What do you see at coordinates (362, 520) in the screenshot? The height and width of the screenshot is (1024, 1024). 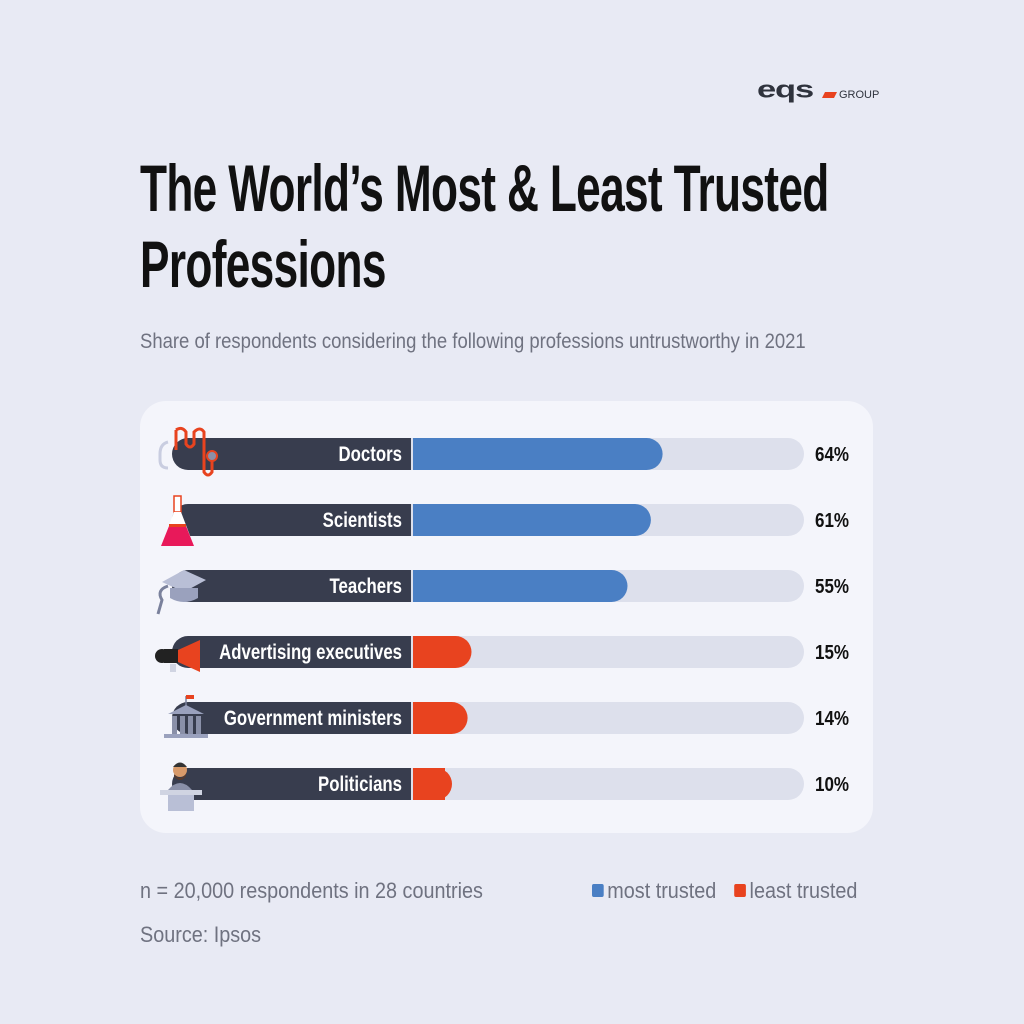 I see `category-label: Scientists` at bounding box center [362, 520].